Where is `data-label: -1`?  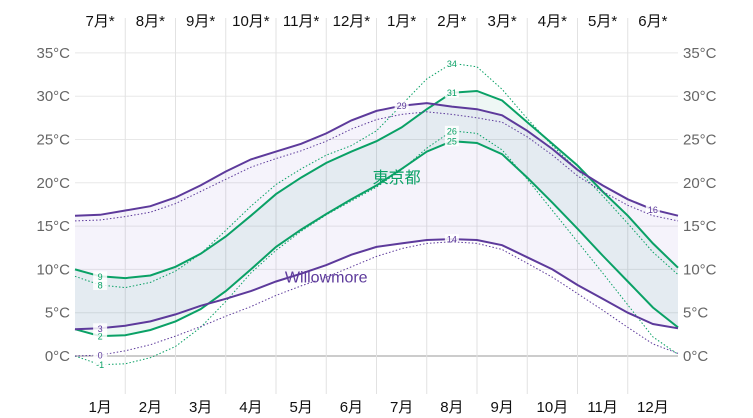
data-label: -1 is located at coordinates (100, 365).